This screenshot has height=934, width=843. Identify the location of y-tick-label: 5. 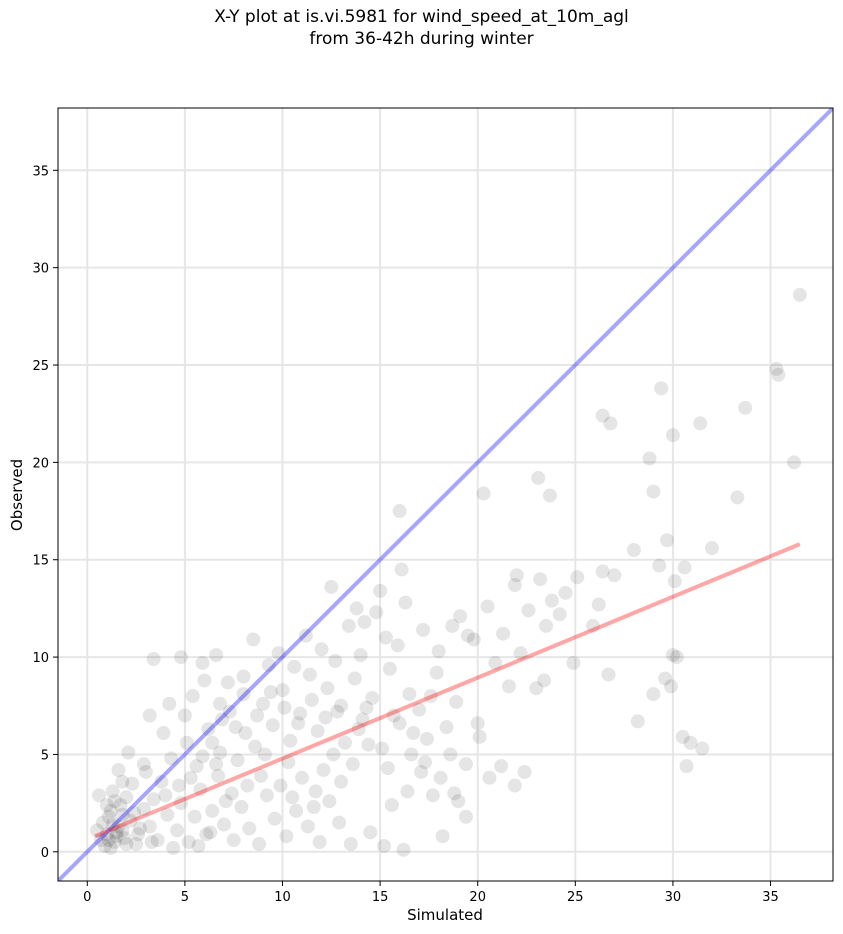
(45, 755).